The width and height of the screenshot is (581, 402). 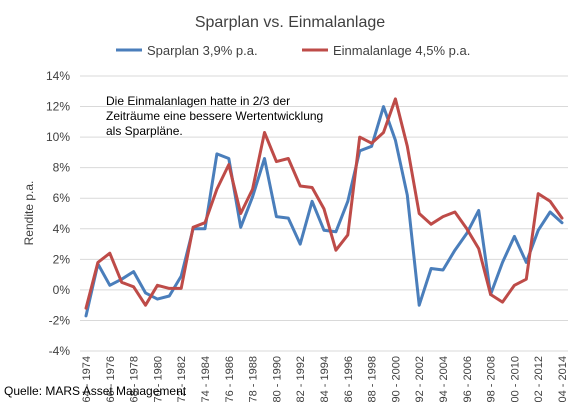 What do you see at coordinates (349, 379) in the screenshot?
I see `x-tick-label: 1986 - 1996` at bounding box center [349, 379].